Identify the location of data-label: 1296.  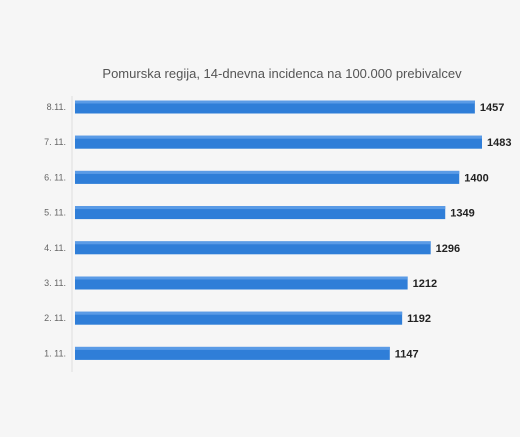
(448, 249).